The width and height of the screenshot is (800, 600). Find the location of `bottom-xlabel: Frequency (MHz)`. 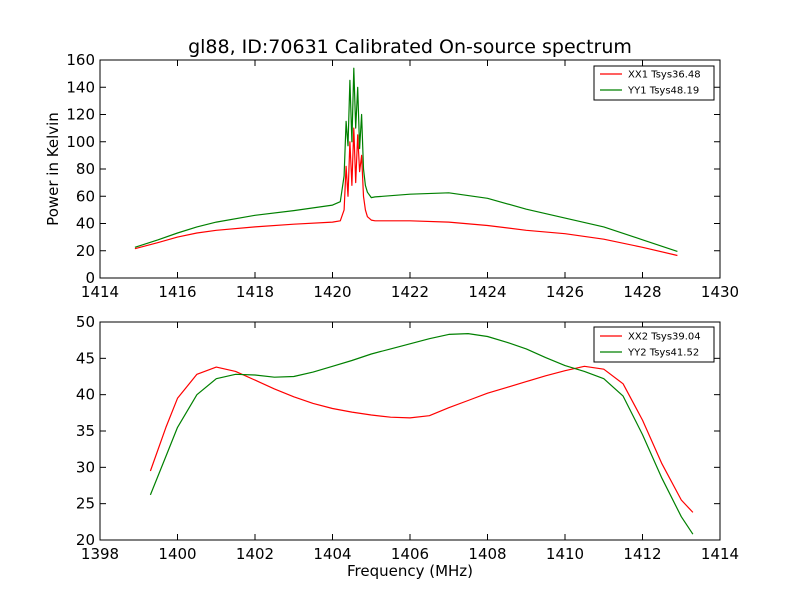

bottom-xlabel: Frequency (MHz) is located at coordinates (410, 571).